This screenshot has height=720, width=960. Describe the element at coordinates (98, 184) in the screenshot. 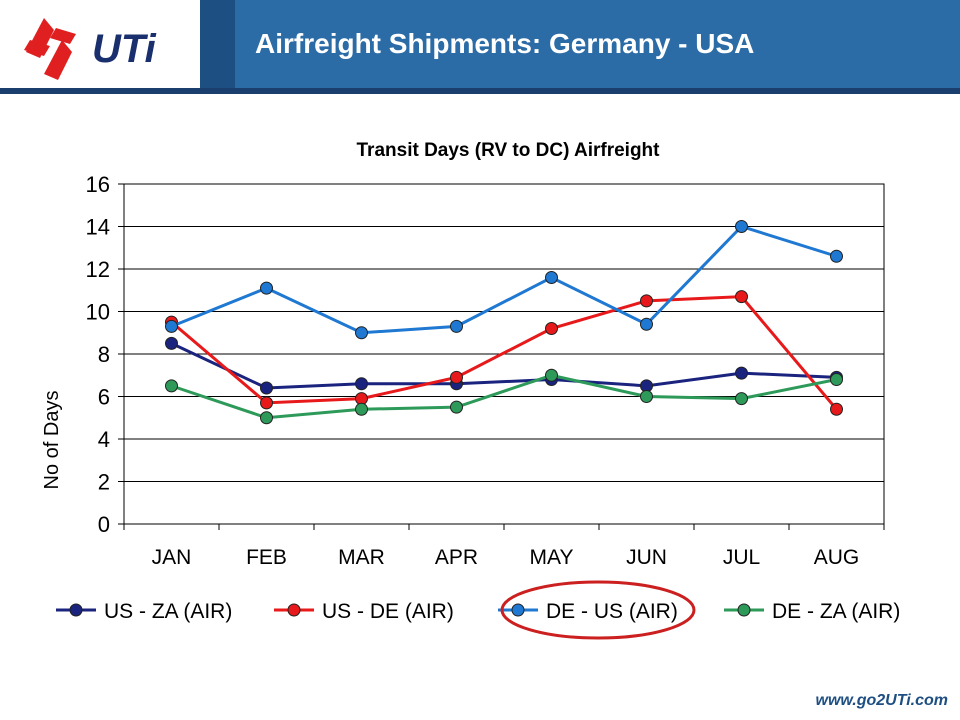

I see `y-tick-label: 16` at that location.